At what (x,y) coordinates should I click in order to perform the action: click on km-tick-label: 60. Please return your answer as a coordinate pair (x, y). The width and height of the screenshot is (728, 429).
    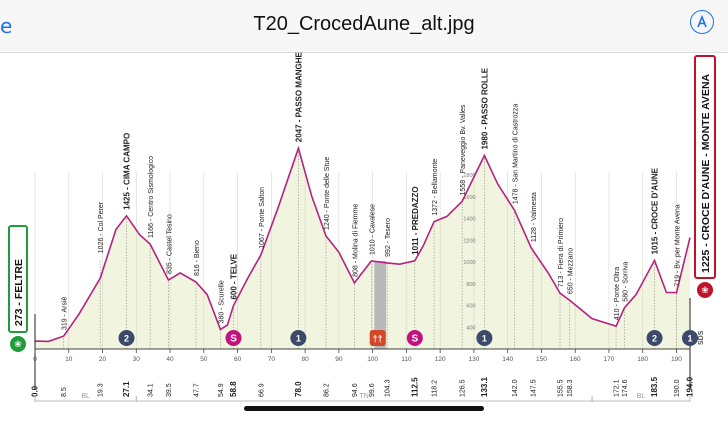
    Looking at the image, I should click on (238, 359).